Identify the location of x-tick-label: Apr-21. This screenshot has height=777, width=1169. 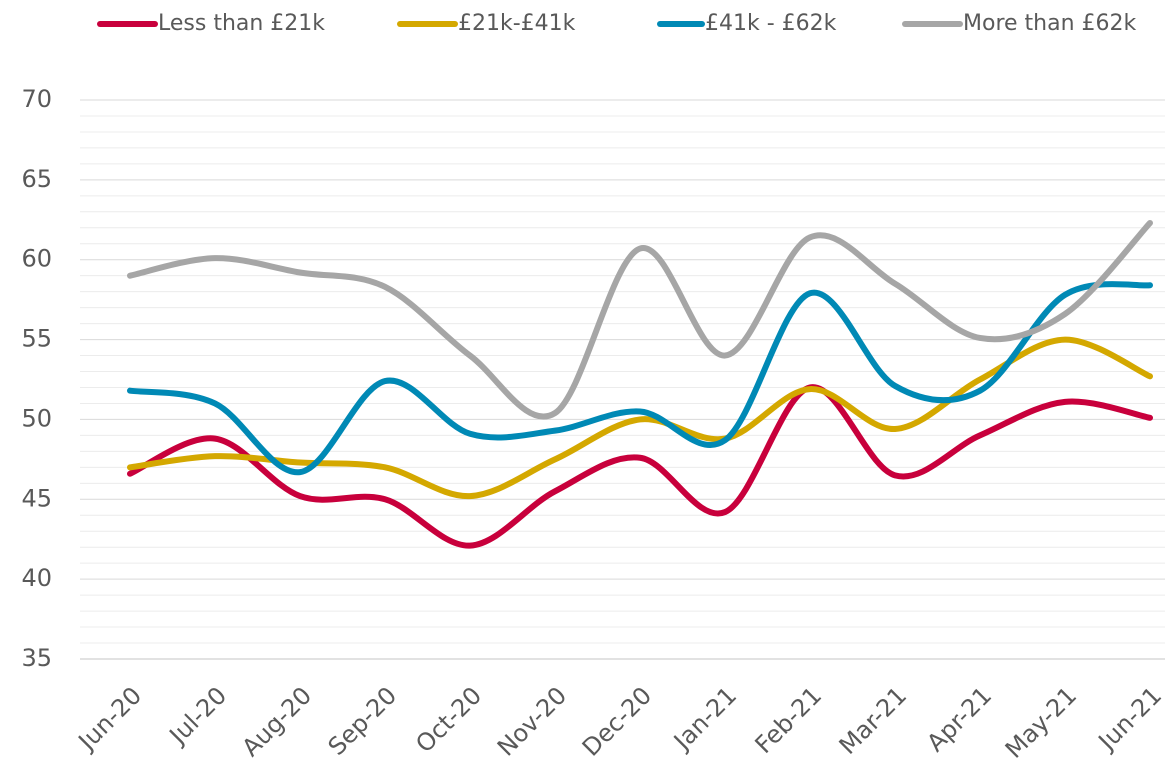
(959, 719).